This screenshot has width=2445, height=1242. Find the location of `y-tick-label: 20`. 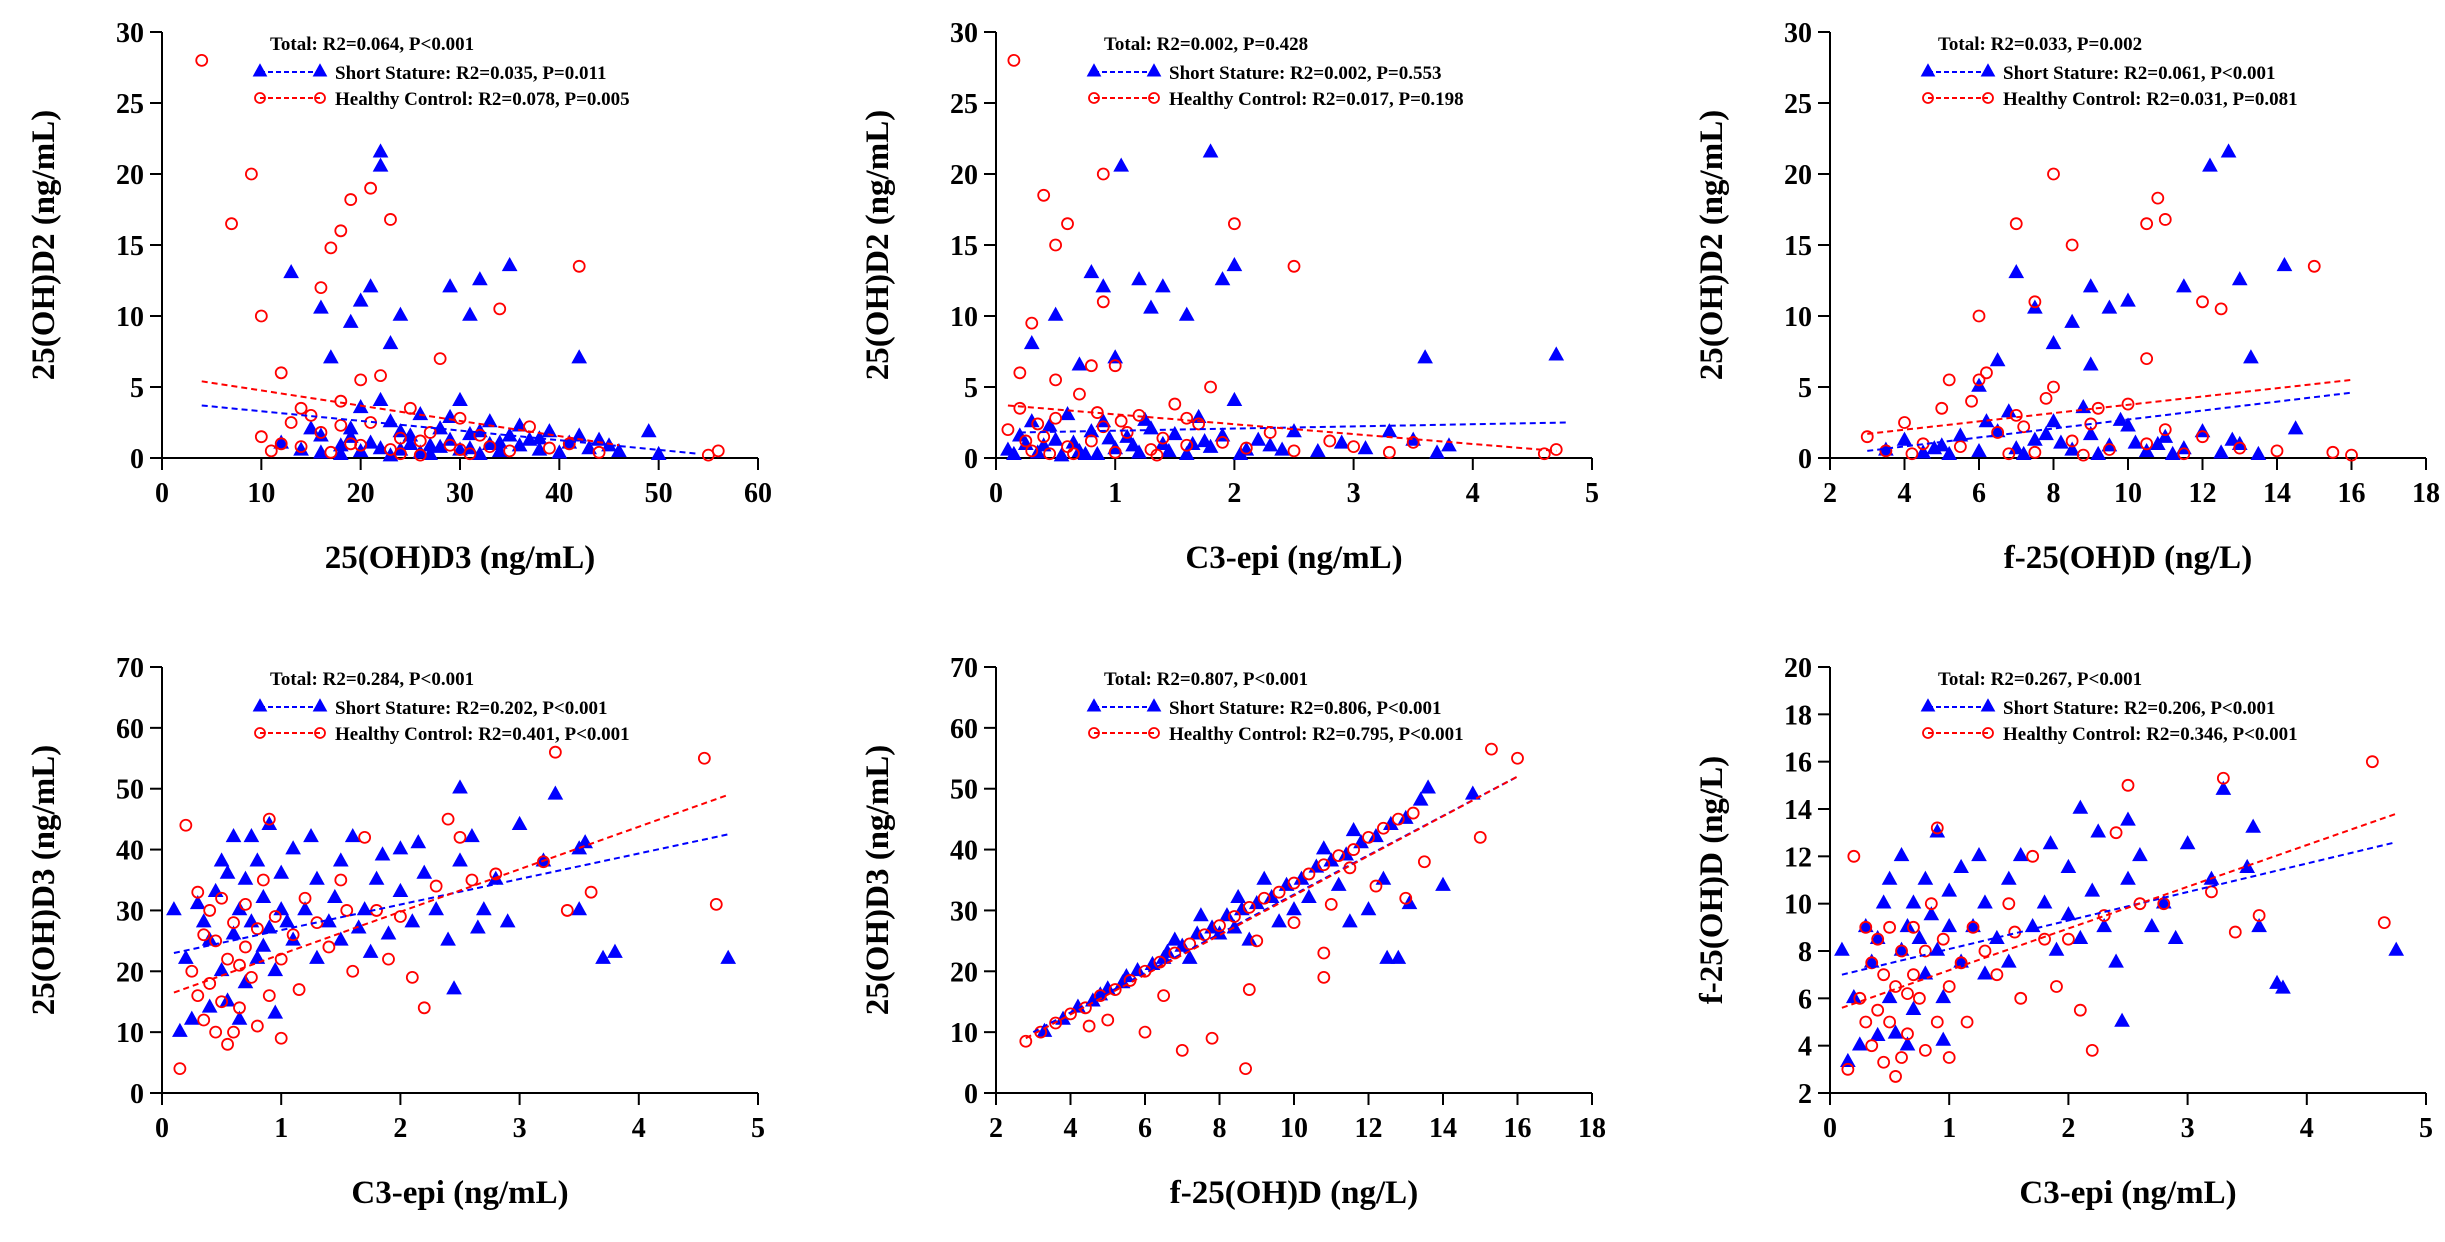

y-tick-label: 20 is located at coordinates (1798, 175).